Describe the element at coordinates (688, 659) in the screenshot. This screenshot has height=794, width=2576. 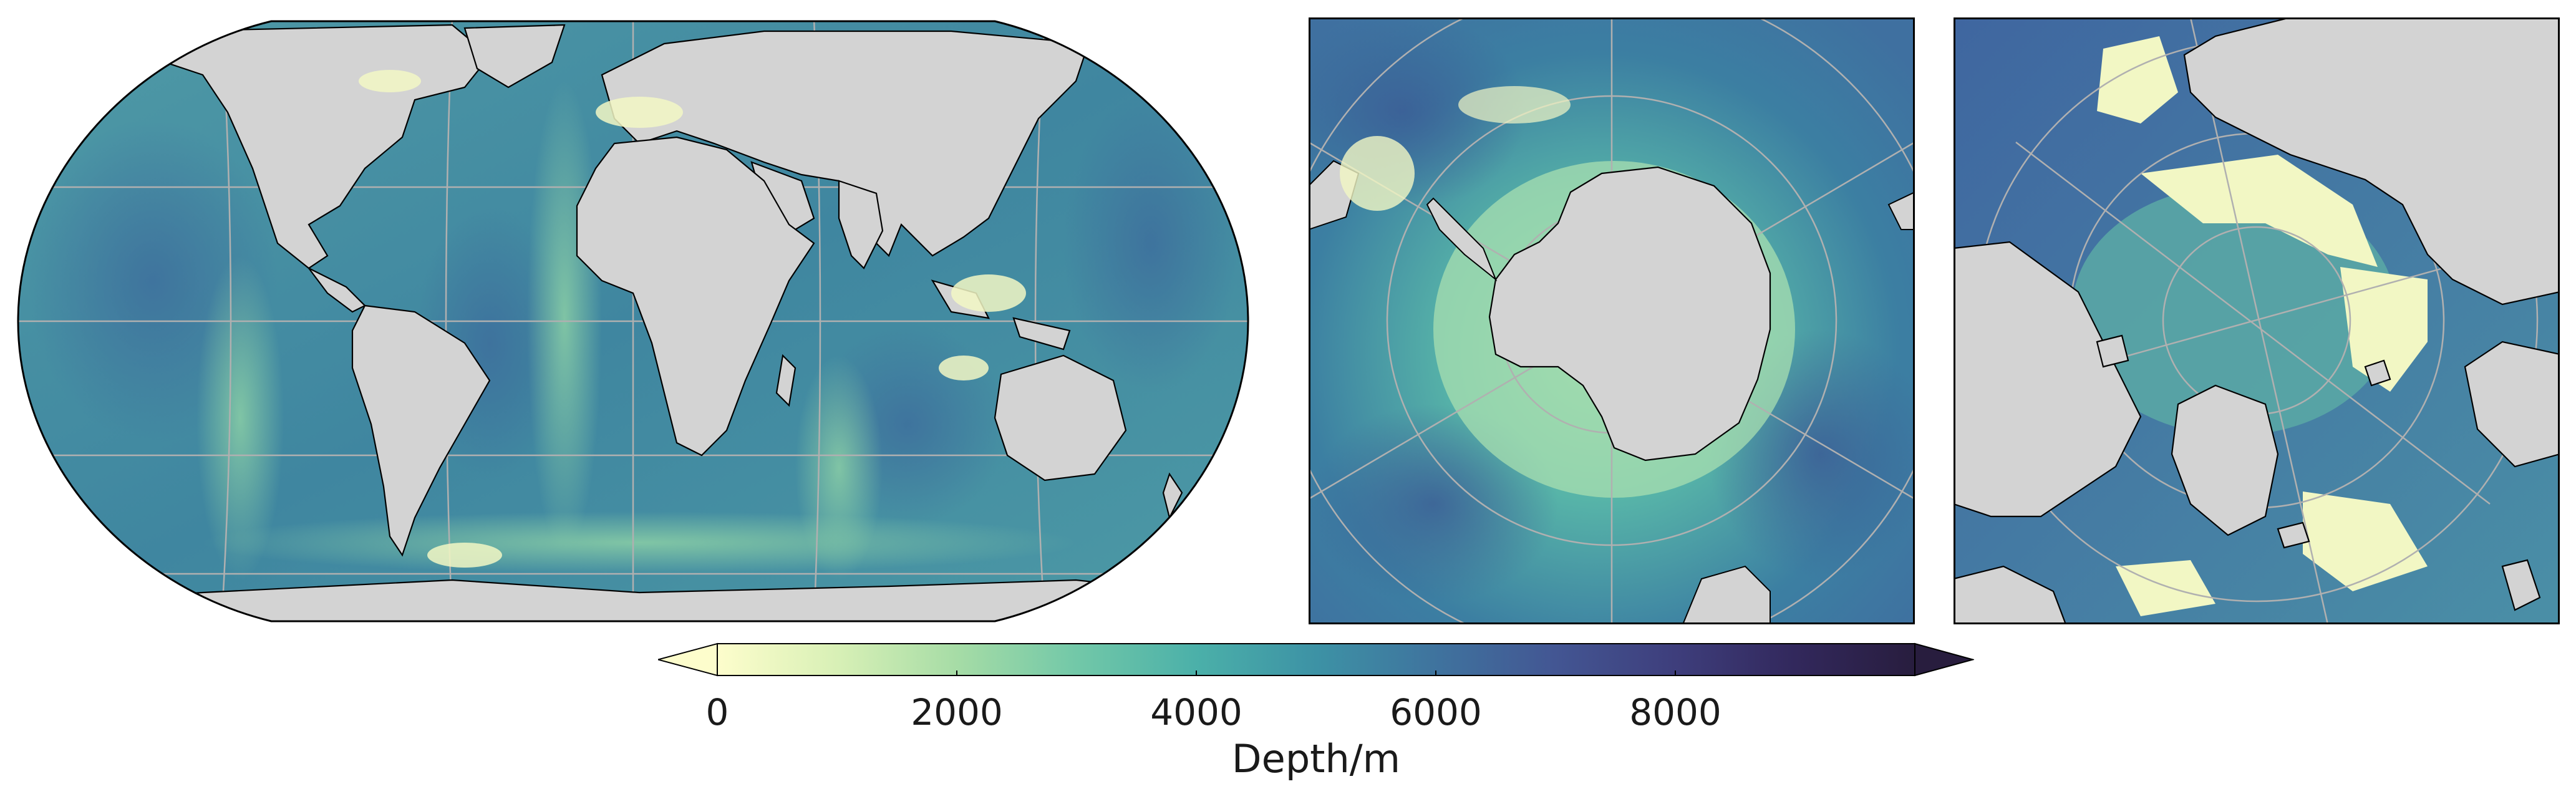
I see `colorbar-extend-low` at that location.